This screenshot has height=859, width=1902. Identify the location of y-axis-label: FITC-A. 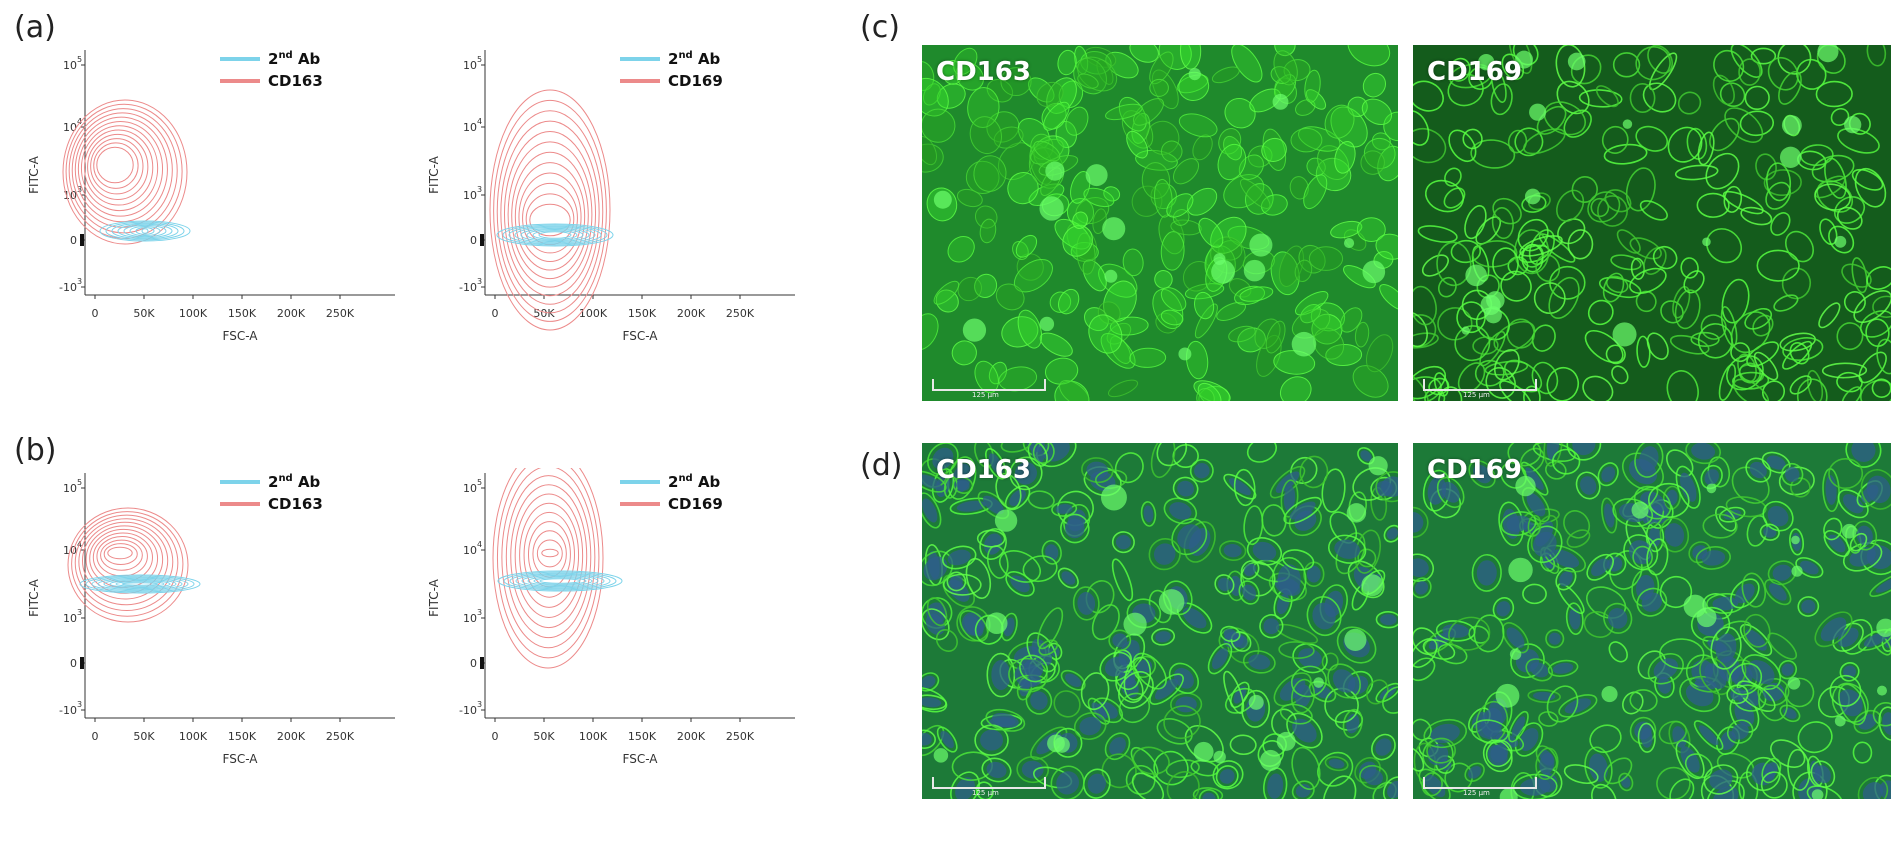
(434, 174).